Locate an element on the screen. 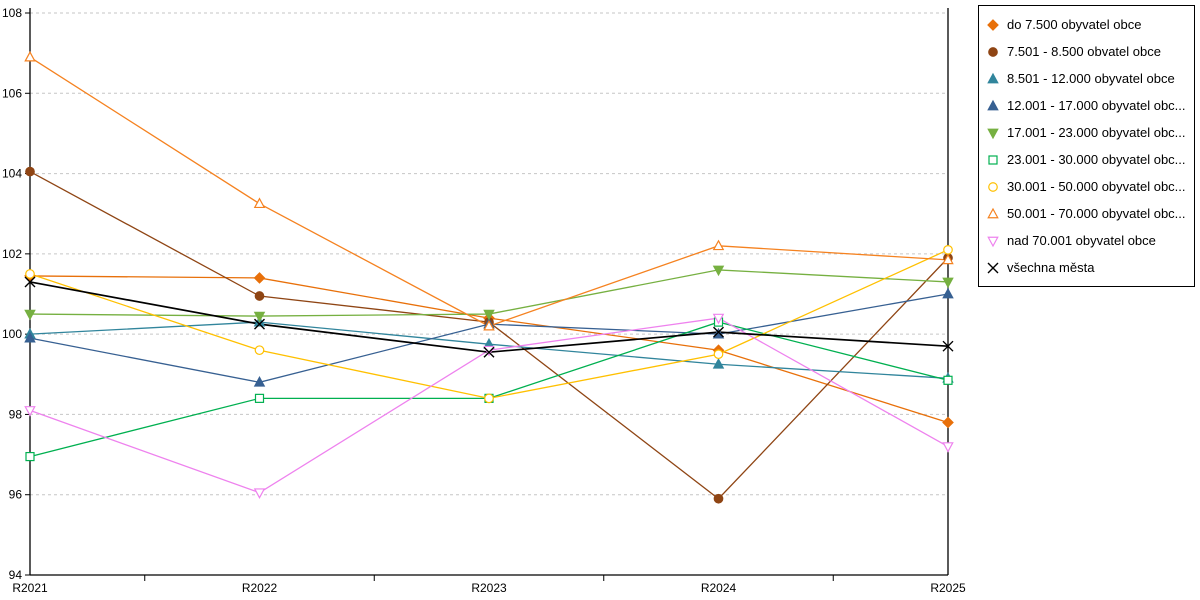  legend-item-10: všechna města is located at coordinates (1086, 267).